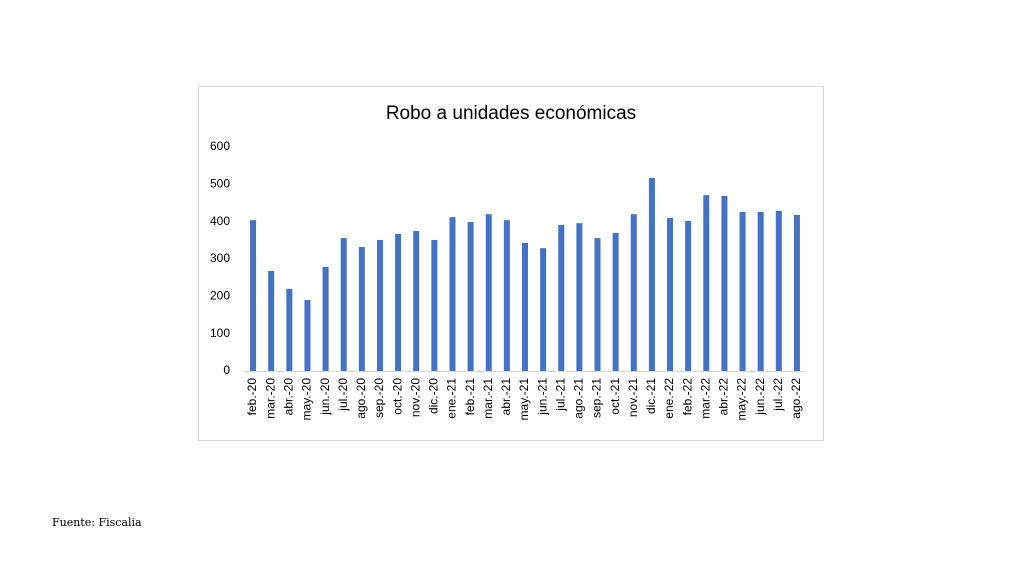 The image size is (1024, 576). Describe the element at coordinates (651, 396) in the screenshot. I see `x-tick-label: dic.-21` at that location.